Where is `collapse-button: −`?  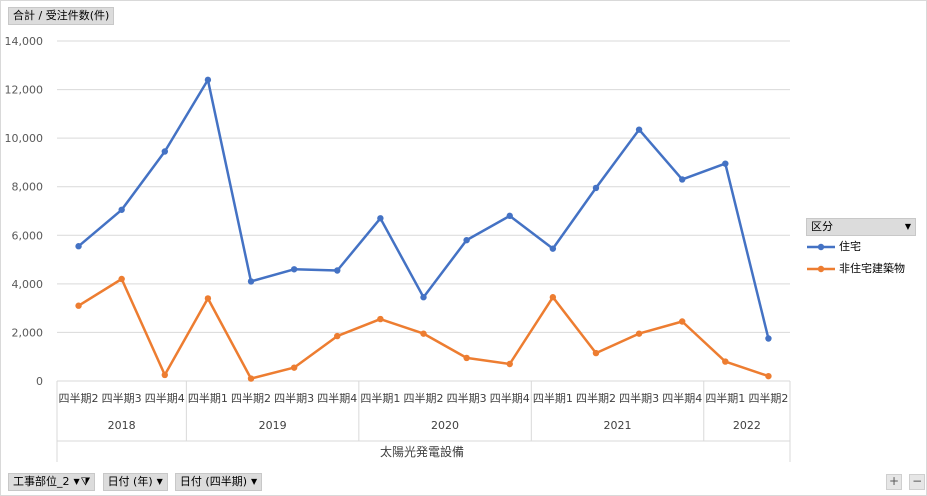 collapse-button: − is located at coordinates (917, 482).